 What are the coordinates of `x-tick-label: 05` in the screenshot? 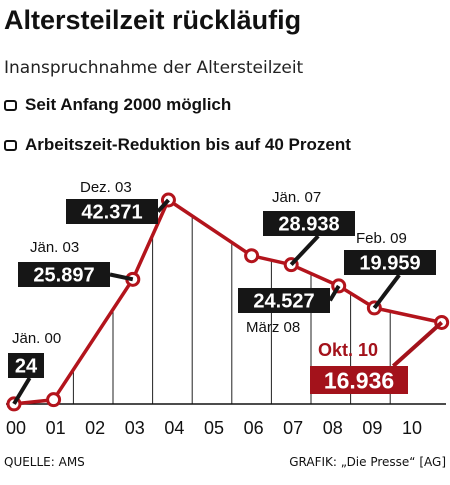 It's located at (214, 428).